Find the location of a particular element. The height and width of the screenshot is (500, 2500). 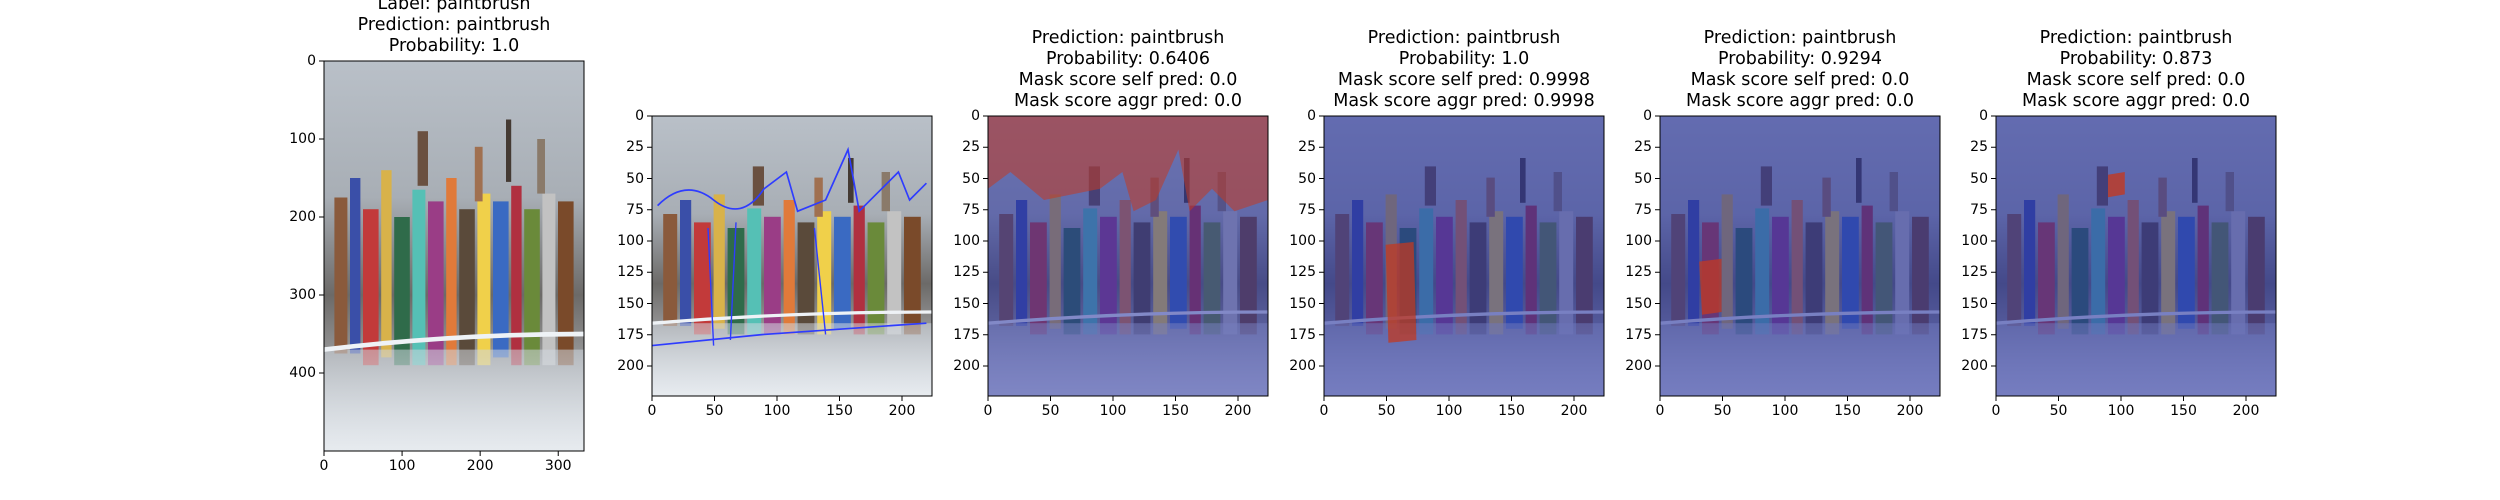

panel-6-ytick-label: 75 is located at coordinates (1979, 209).